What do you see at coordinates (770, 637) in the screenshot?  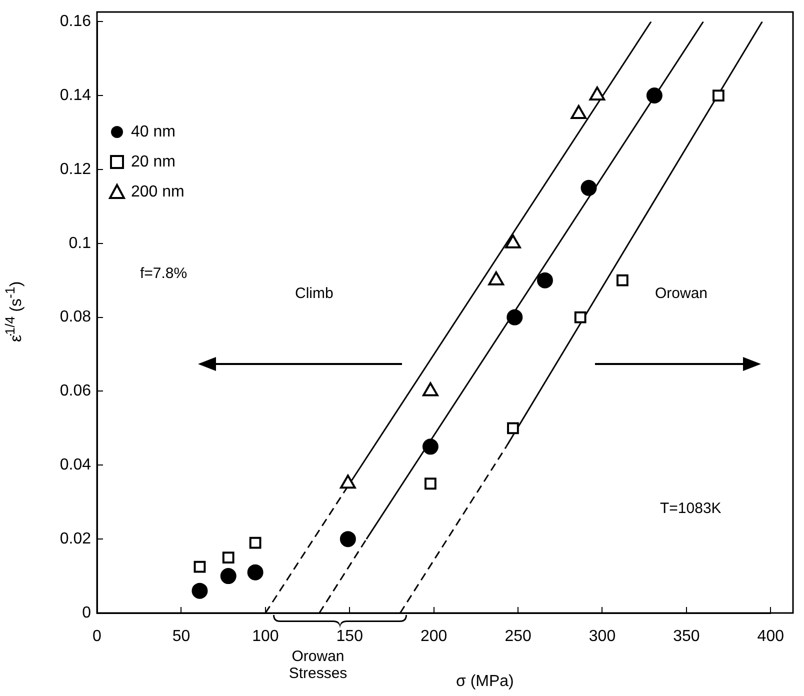 I see `x-tick-label: 400` at bounding box center [770, 637].